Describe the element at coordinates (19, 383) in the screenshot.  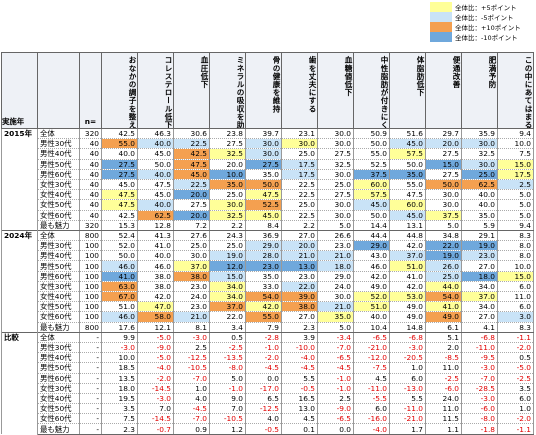
I see `section-label: 比較` at that location.